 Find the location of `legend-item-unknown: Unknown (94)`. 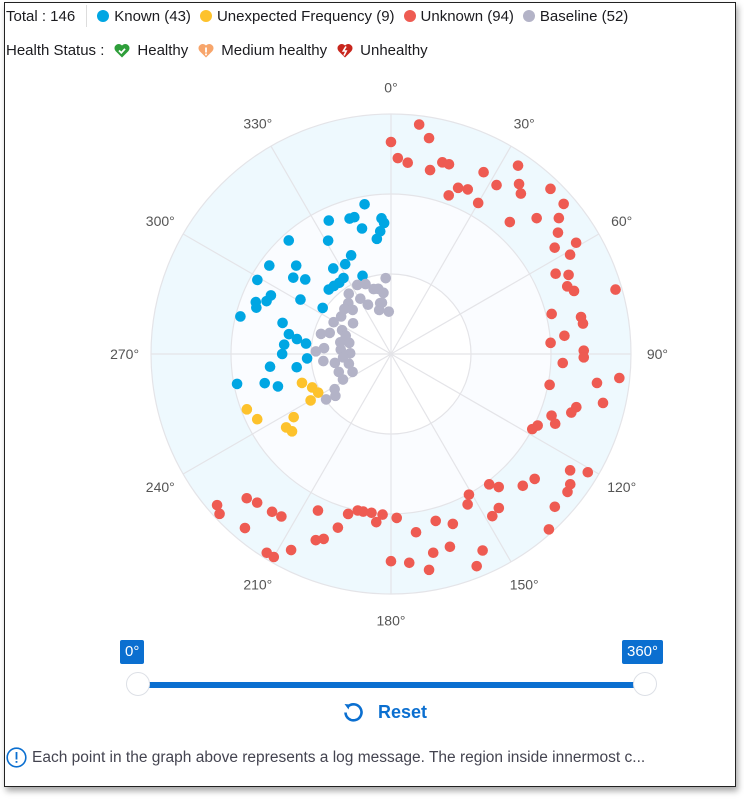

legend-item-unknown: Unknown (94) is located at coordinates (458, 16).